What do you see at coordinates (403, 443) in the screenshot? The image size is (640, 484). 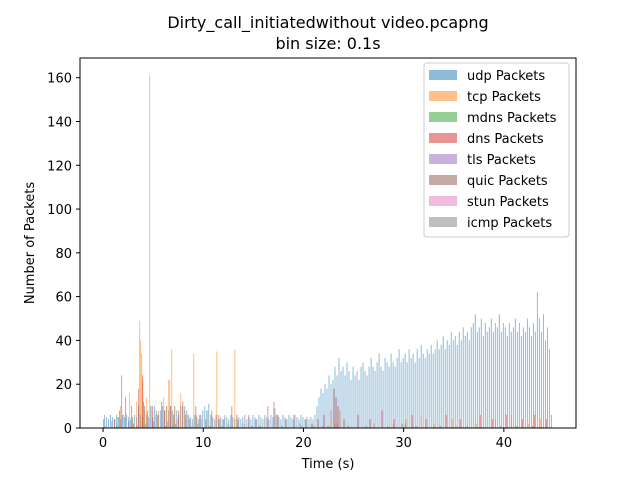 I see `x-tick-label: 30` at bounding box center [403, 443].